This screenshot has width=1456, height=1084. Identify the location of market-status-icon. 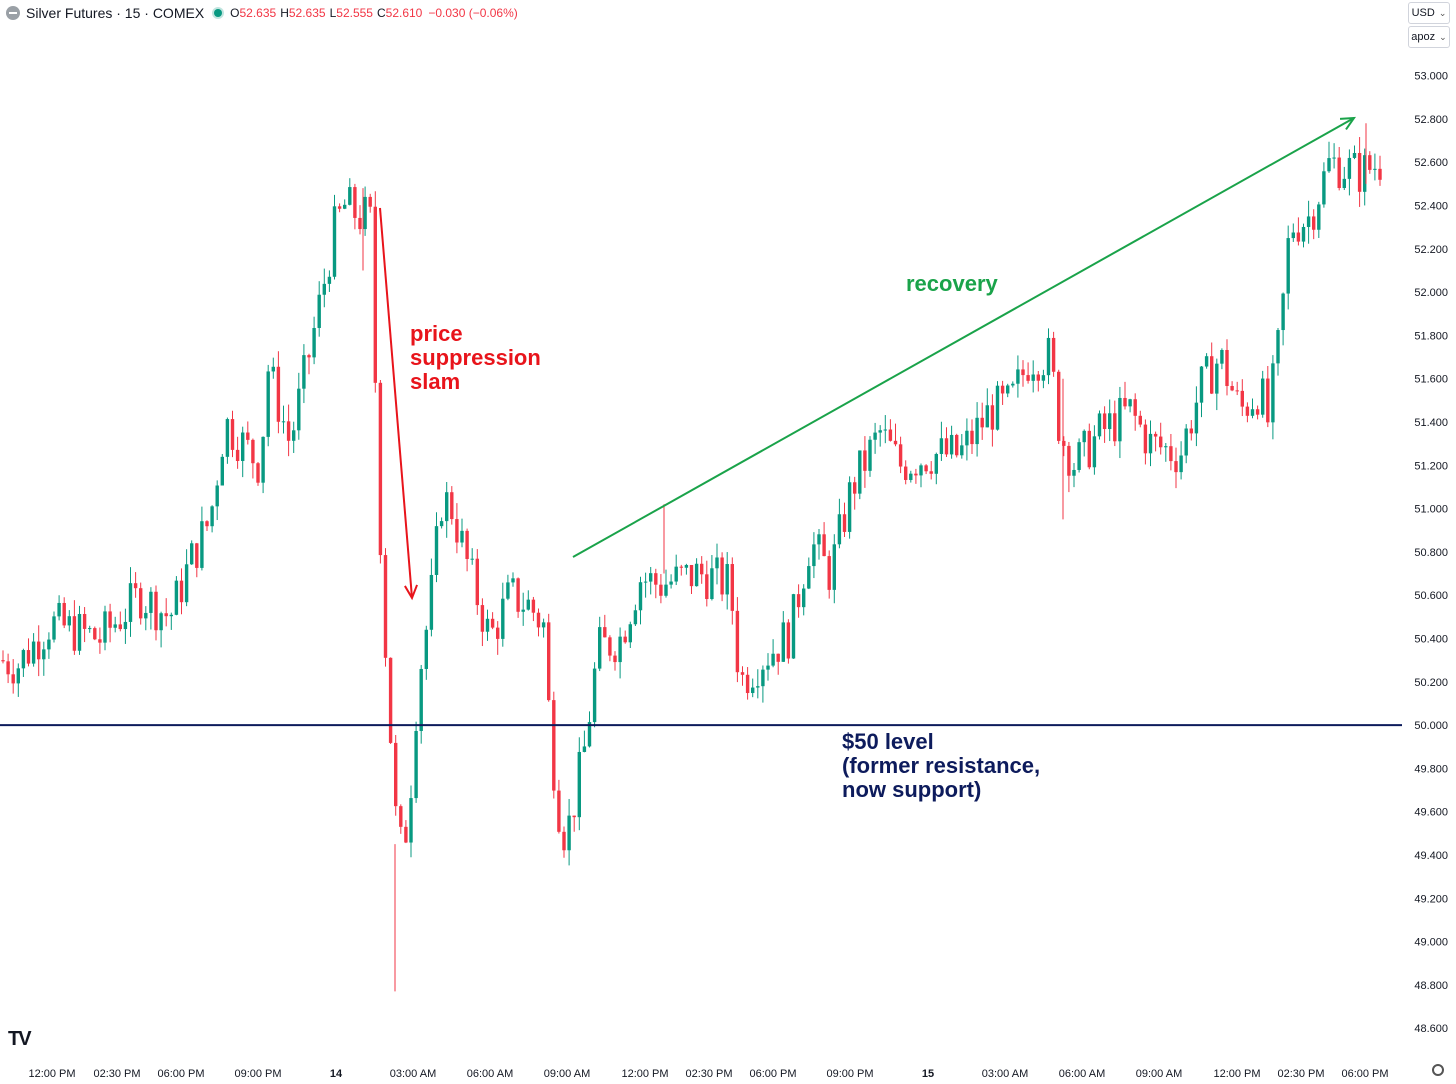
(218, 13).